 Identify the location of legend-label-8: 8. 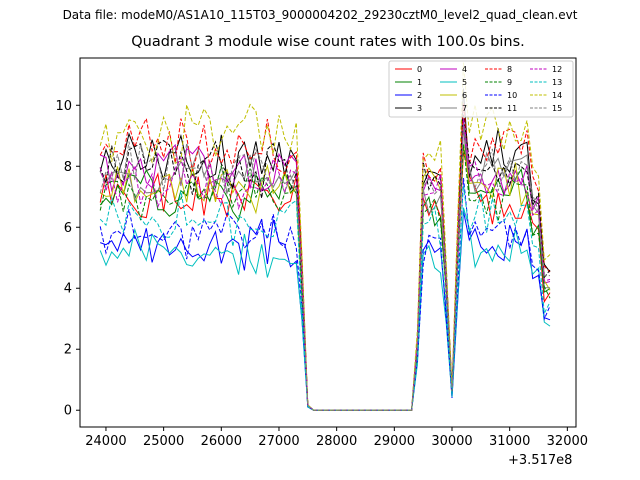
(509, 69).